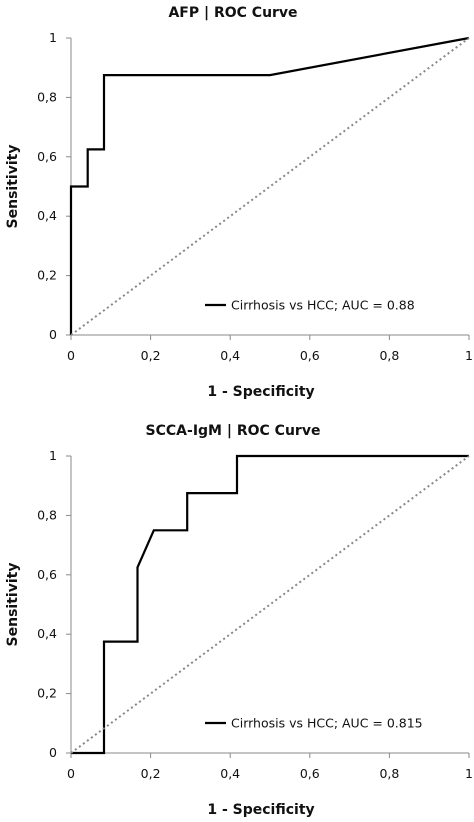 This screenshot has width=474, height=822. What do you see at coordinates (323, 305) in the screenshot?
I see `legend-label: Cirrhosis vs HCC; AUC = 0.88` at bounding box center [323, 305].